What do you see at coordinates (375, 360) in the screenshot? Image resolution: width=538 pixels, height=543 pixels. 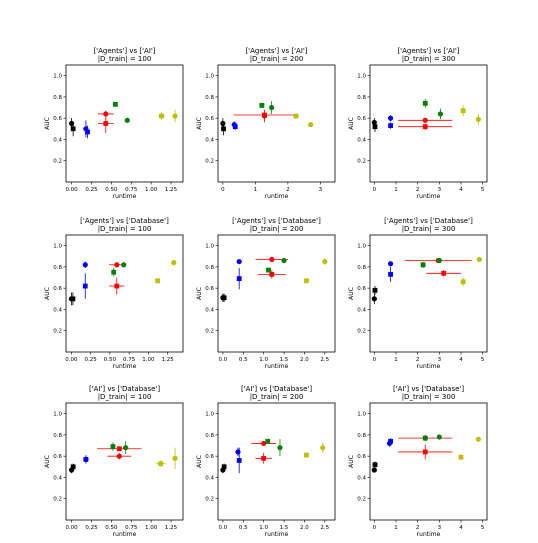 I see `x-tick-label: 0` at bounding box center [375, 360].